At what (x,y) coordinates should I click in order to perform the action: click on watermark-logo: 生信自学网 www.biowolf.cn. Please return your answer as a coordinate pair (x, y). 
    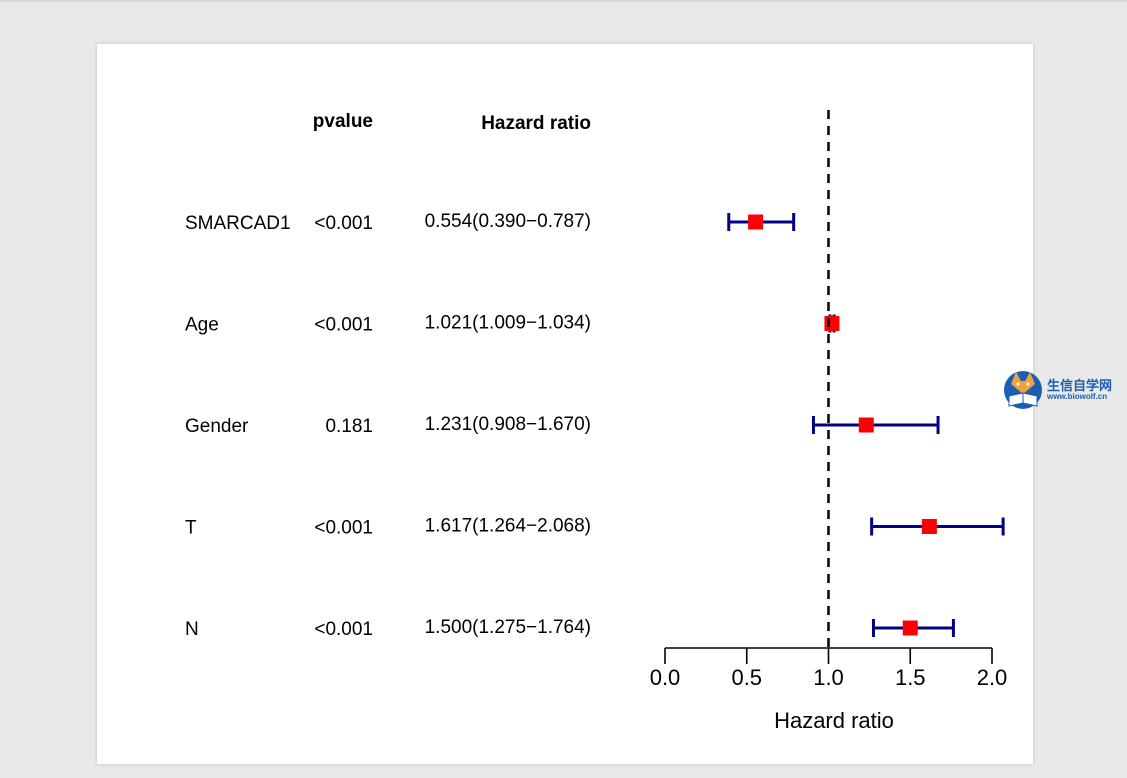
    Looking at the image, I should click on (1065, 390).